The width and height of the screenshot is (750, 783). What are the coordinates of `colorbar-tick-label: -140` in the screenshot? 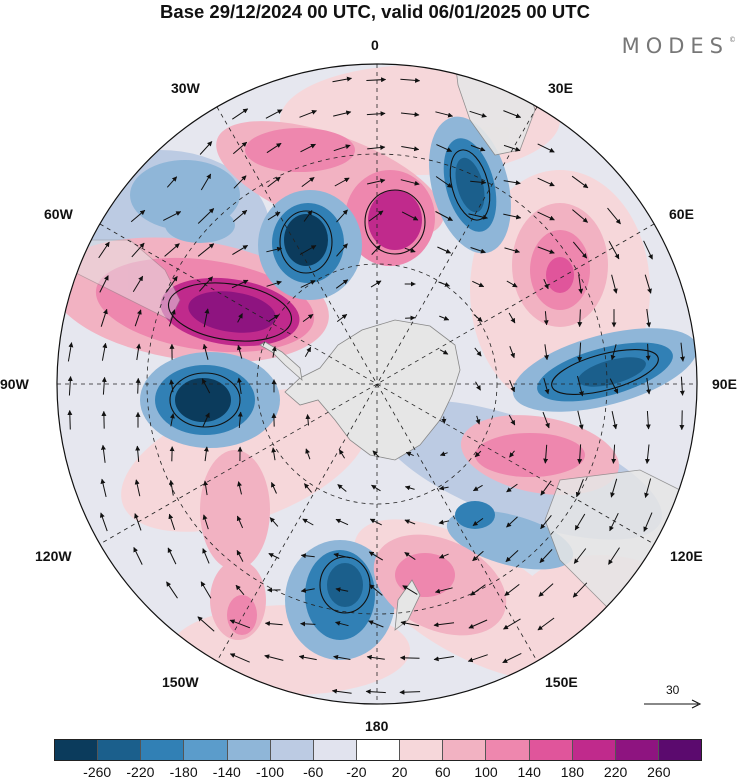 It's located at (226, 772).